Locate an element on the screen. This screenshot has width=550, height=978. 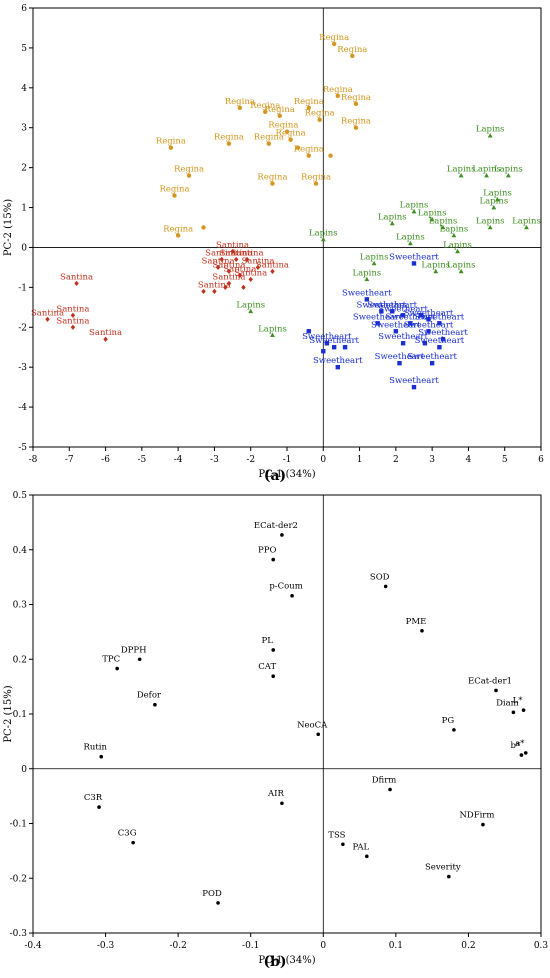
y-tick-label: 0.2 is located at coordinates (20, 660).